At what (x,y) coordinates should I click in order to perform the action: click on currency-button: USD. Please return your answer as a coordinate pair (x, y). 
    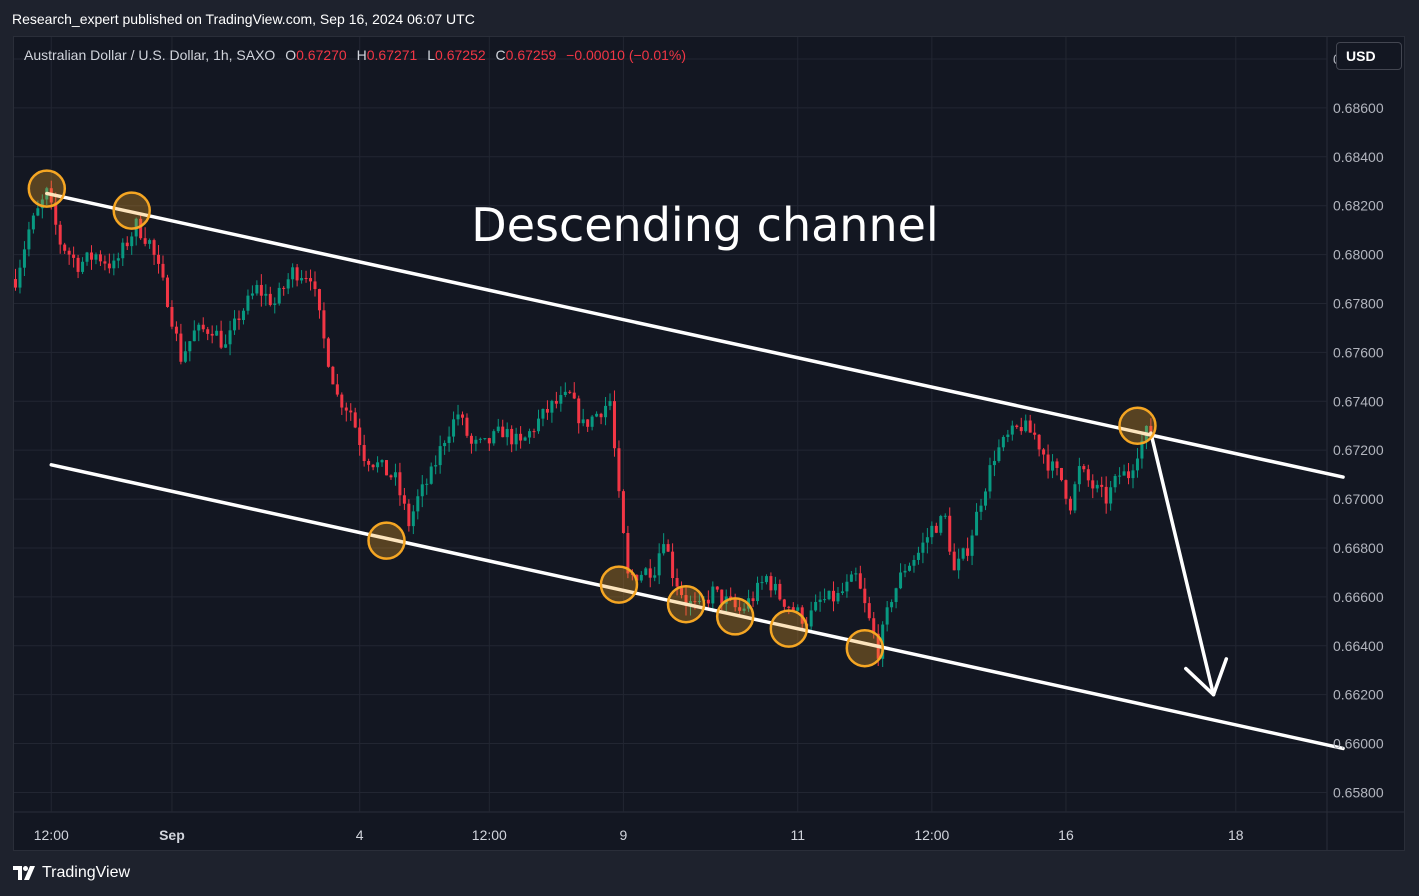
    Looking at the image, I should click on (1369, 56).